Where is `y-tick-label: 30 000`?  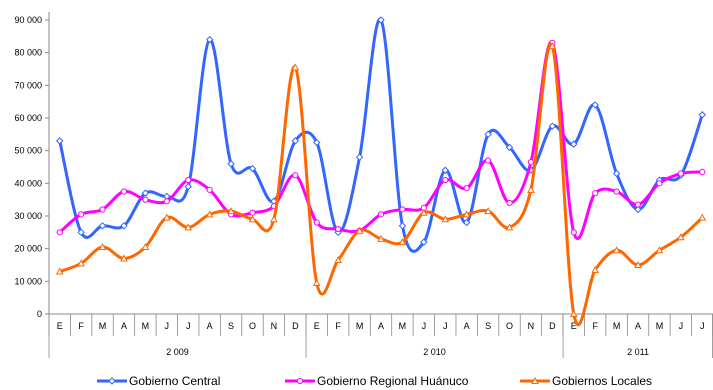 y-tick-label: 30 000 is located at coordinates (28, 216).